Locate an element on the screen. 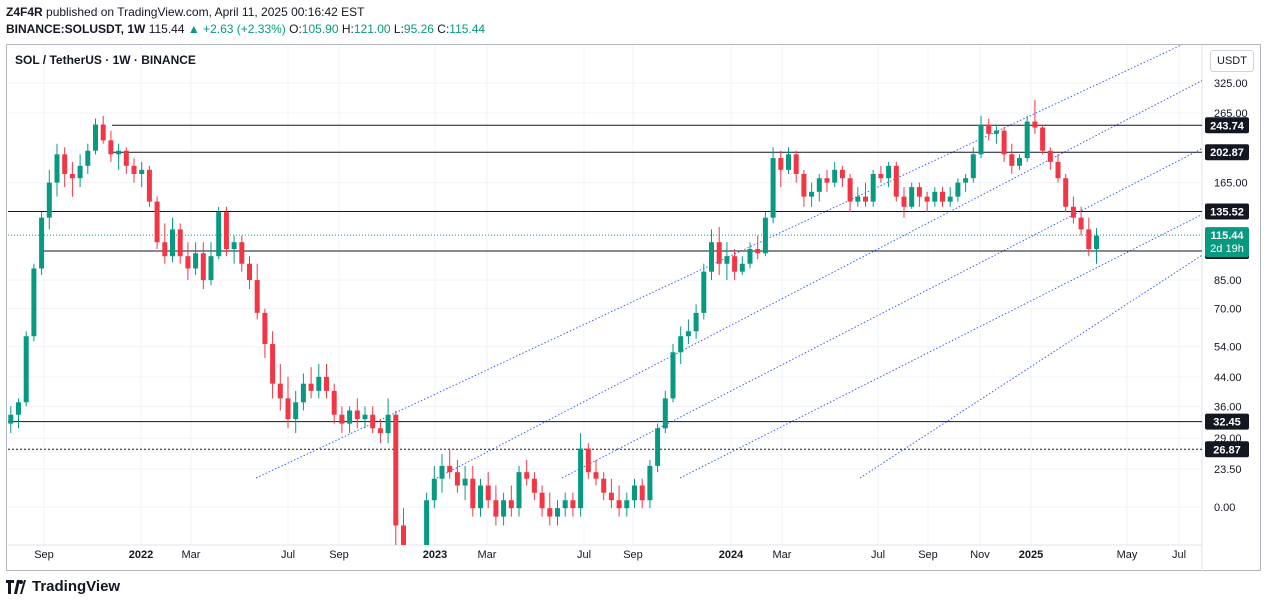  current-price-label: 115.44 is located at coordinates (1227, 236).